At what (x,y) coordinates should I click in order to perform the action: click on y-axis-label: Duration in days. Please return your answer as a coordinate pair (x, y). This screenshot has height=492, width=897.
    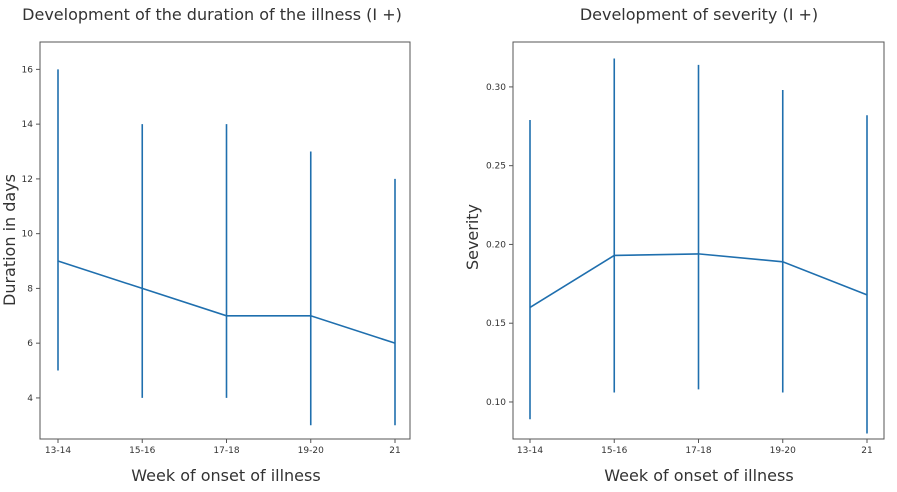
    Looking at the image, I should click on (9, 240).